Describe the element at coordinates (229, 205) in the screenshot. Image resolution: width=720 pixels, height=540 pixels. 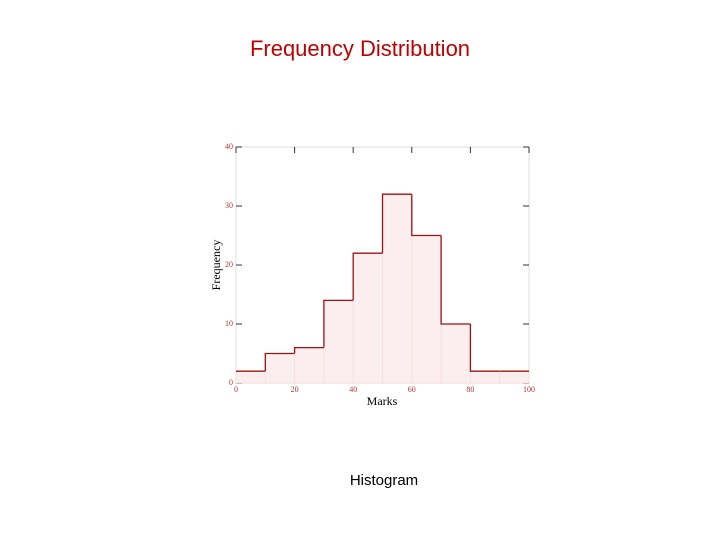
I see `y-tick-label: 30` at that location.